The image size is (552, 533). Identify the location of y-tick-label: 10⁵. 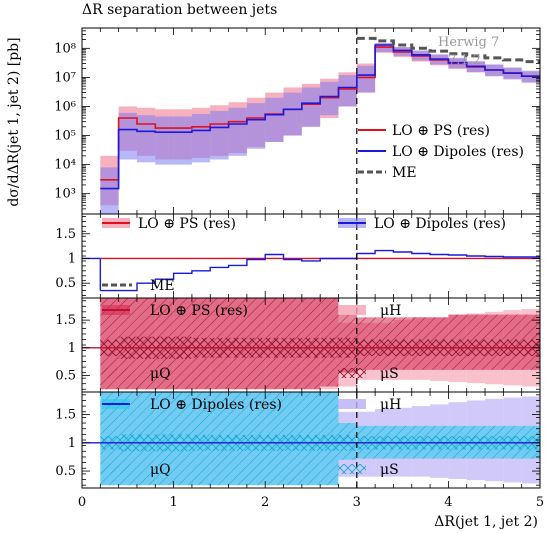
(65, 136).